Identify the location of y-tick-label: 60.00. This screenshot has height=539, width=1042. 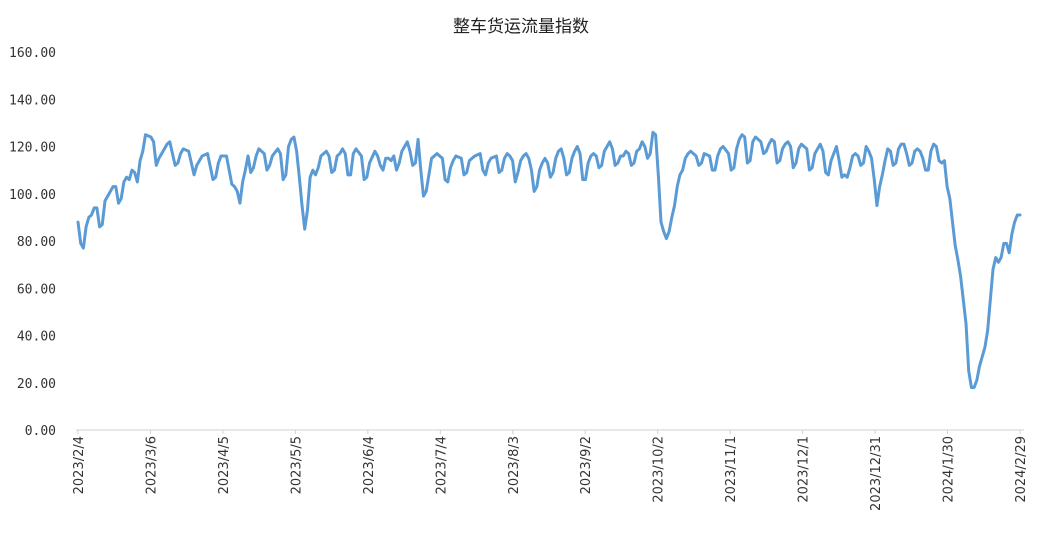
(36, 289).